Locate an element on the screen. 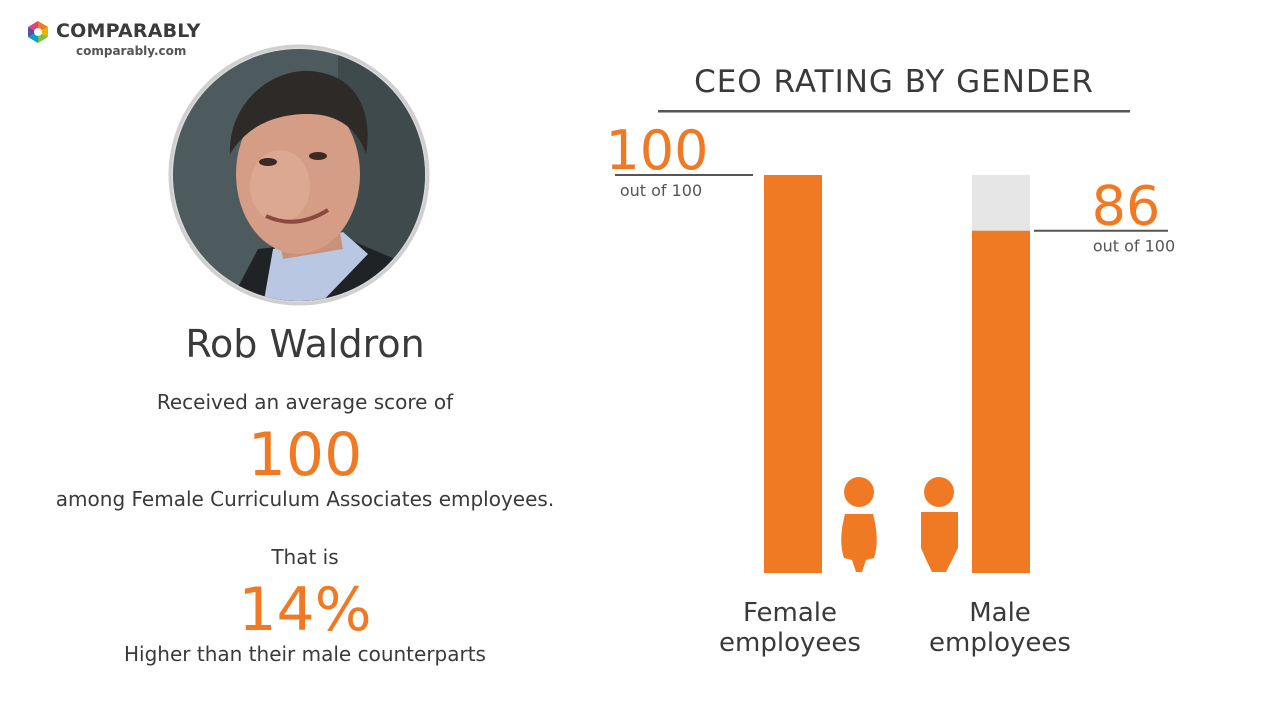 Image resolution: width=1280 pixels, height=720 pixels. bar-female is located at coordinates (793, 374).